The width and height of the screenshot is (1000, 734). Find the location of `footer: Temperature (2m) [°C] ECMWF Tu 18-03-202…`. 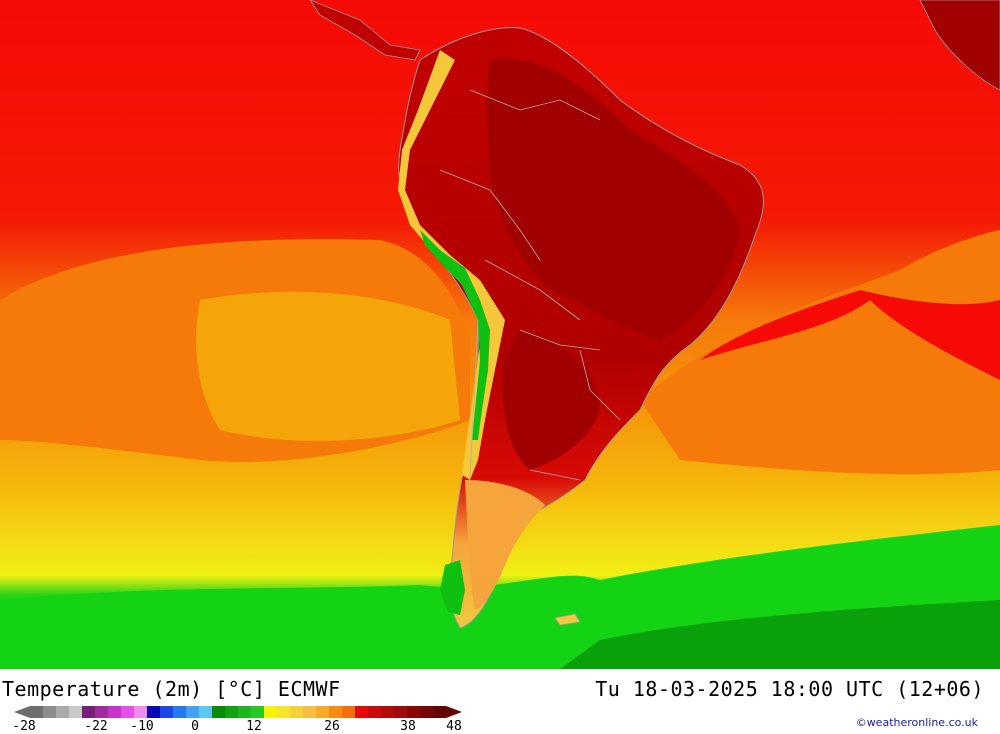

footer: Temperature (2m) [°C] ECMWF Tu 18-03-202… is located at coordinates (500, 701).